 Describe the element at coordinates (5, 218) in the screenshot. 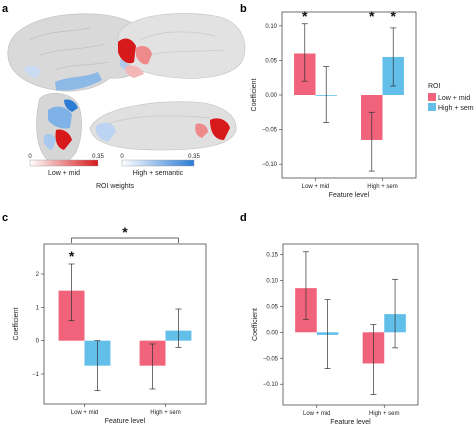

I see `panel-c-letter: c` at that location.